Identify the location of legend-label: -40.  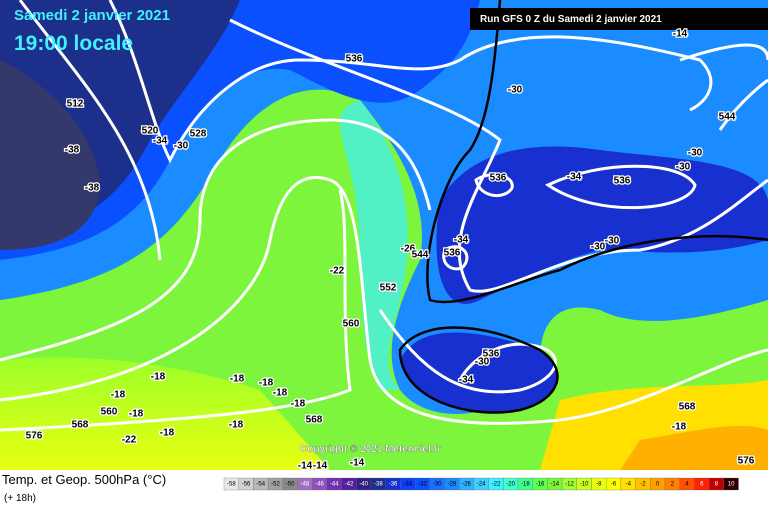
(363, 485).